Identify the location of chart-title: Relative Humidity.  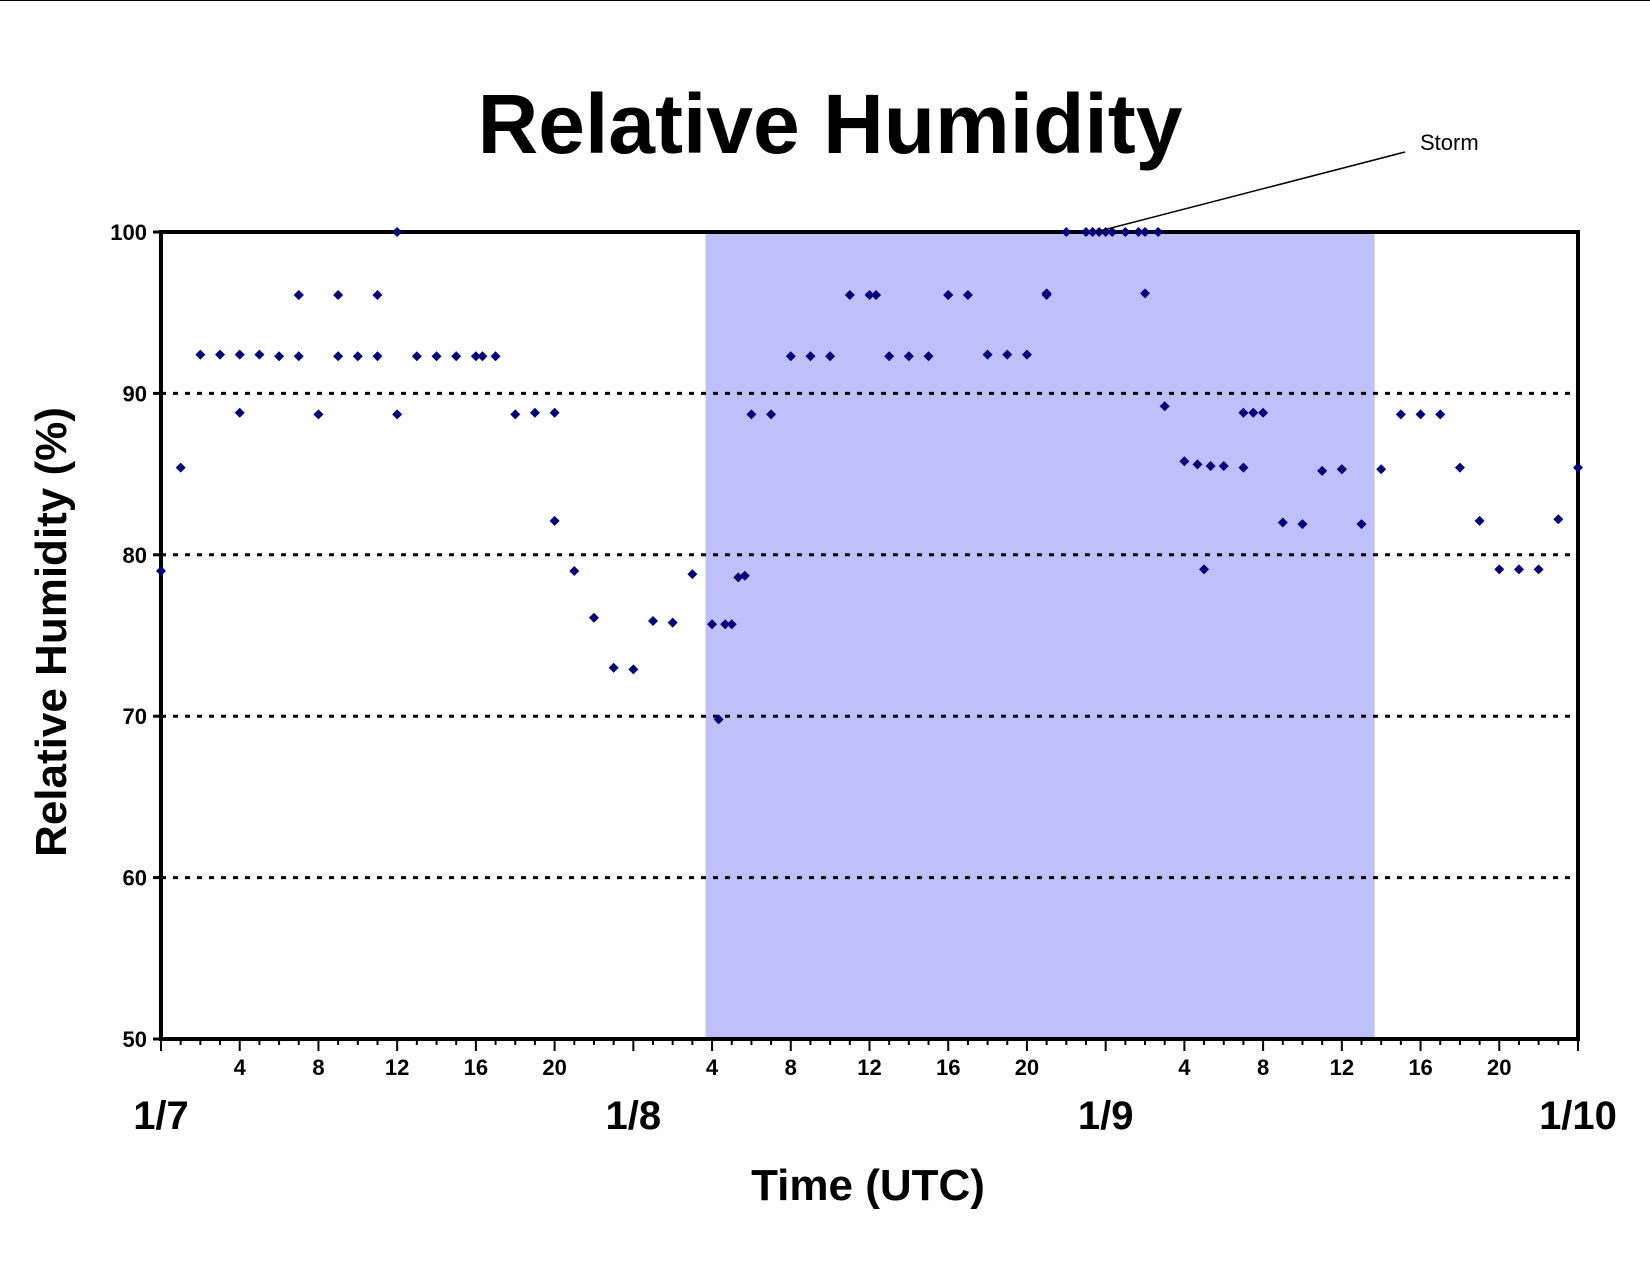
(830, 124).